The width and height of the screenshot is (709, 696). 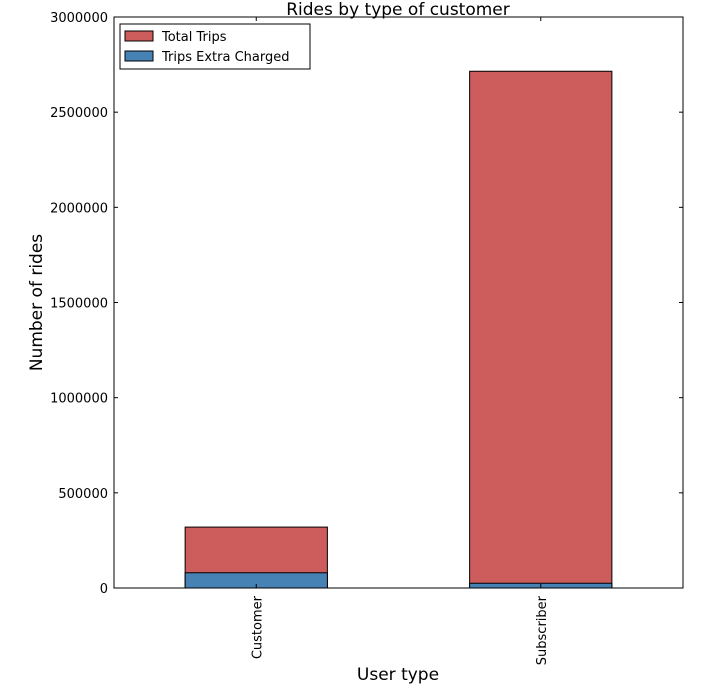 What do you see at coordinates (79, 208) in the screenshot?
I see `y-tick-label: 2000000` at bounding box center [79, 208].